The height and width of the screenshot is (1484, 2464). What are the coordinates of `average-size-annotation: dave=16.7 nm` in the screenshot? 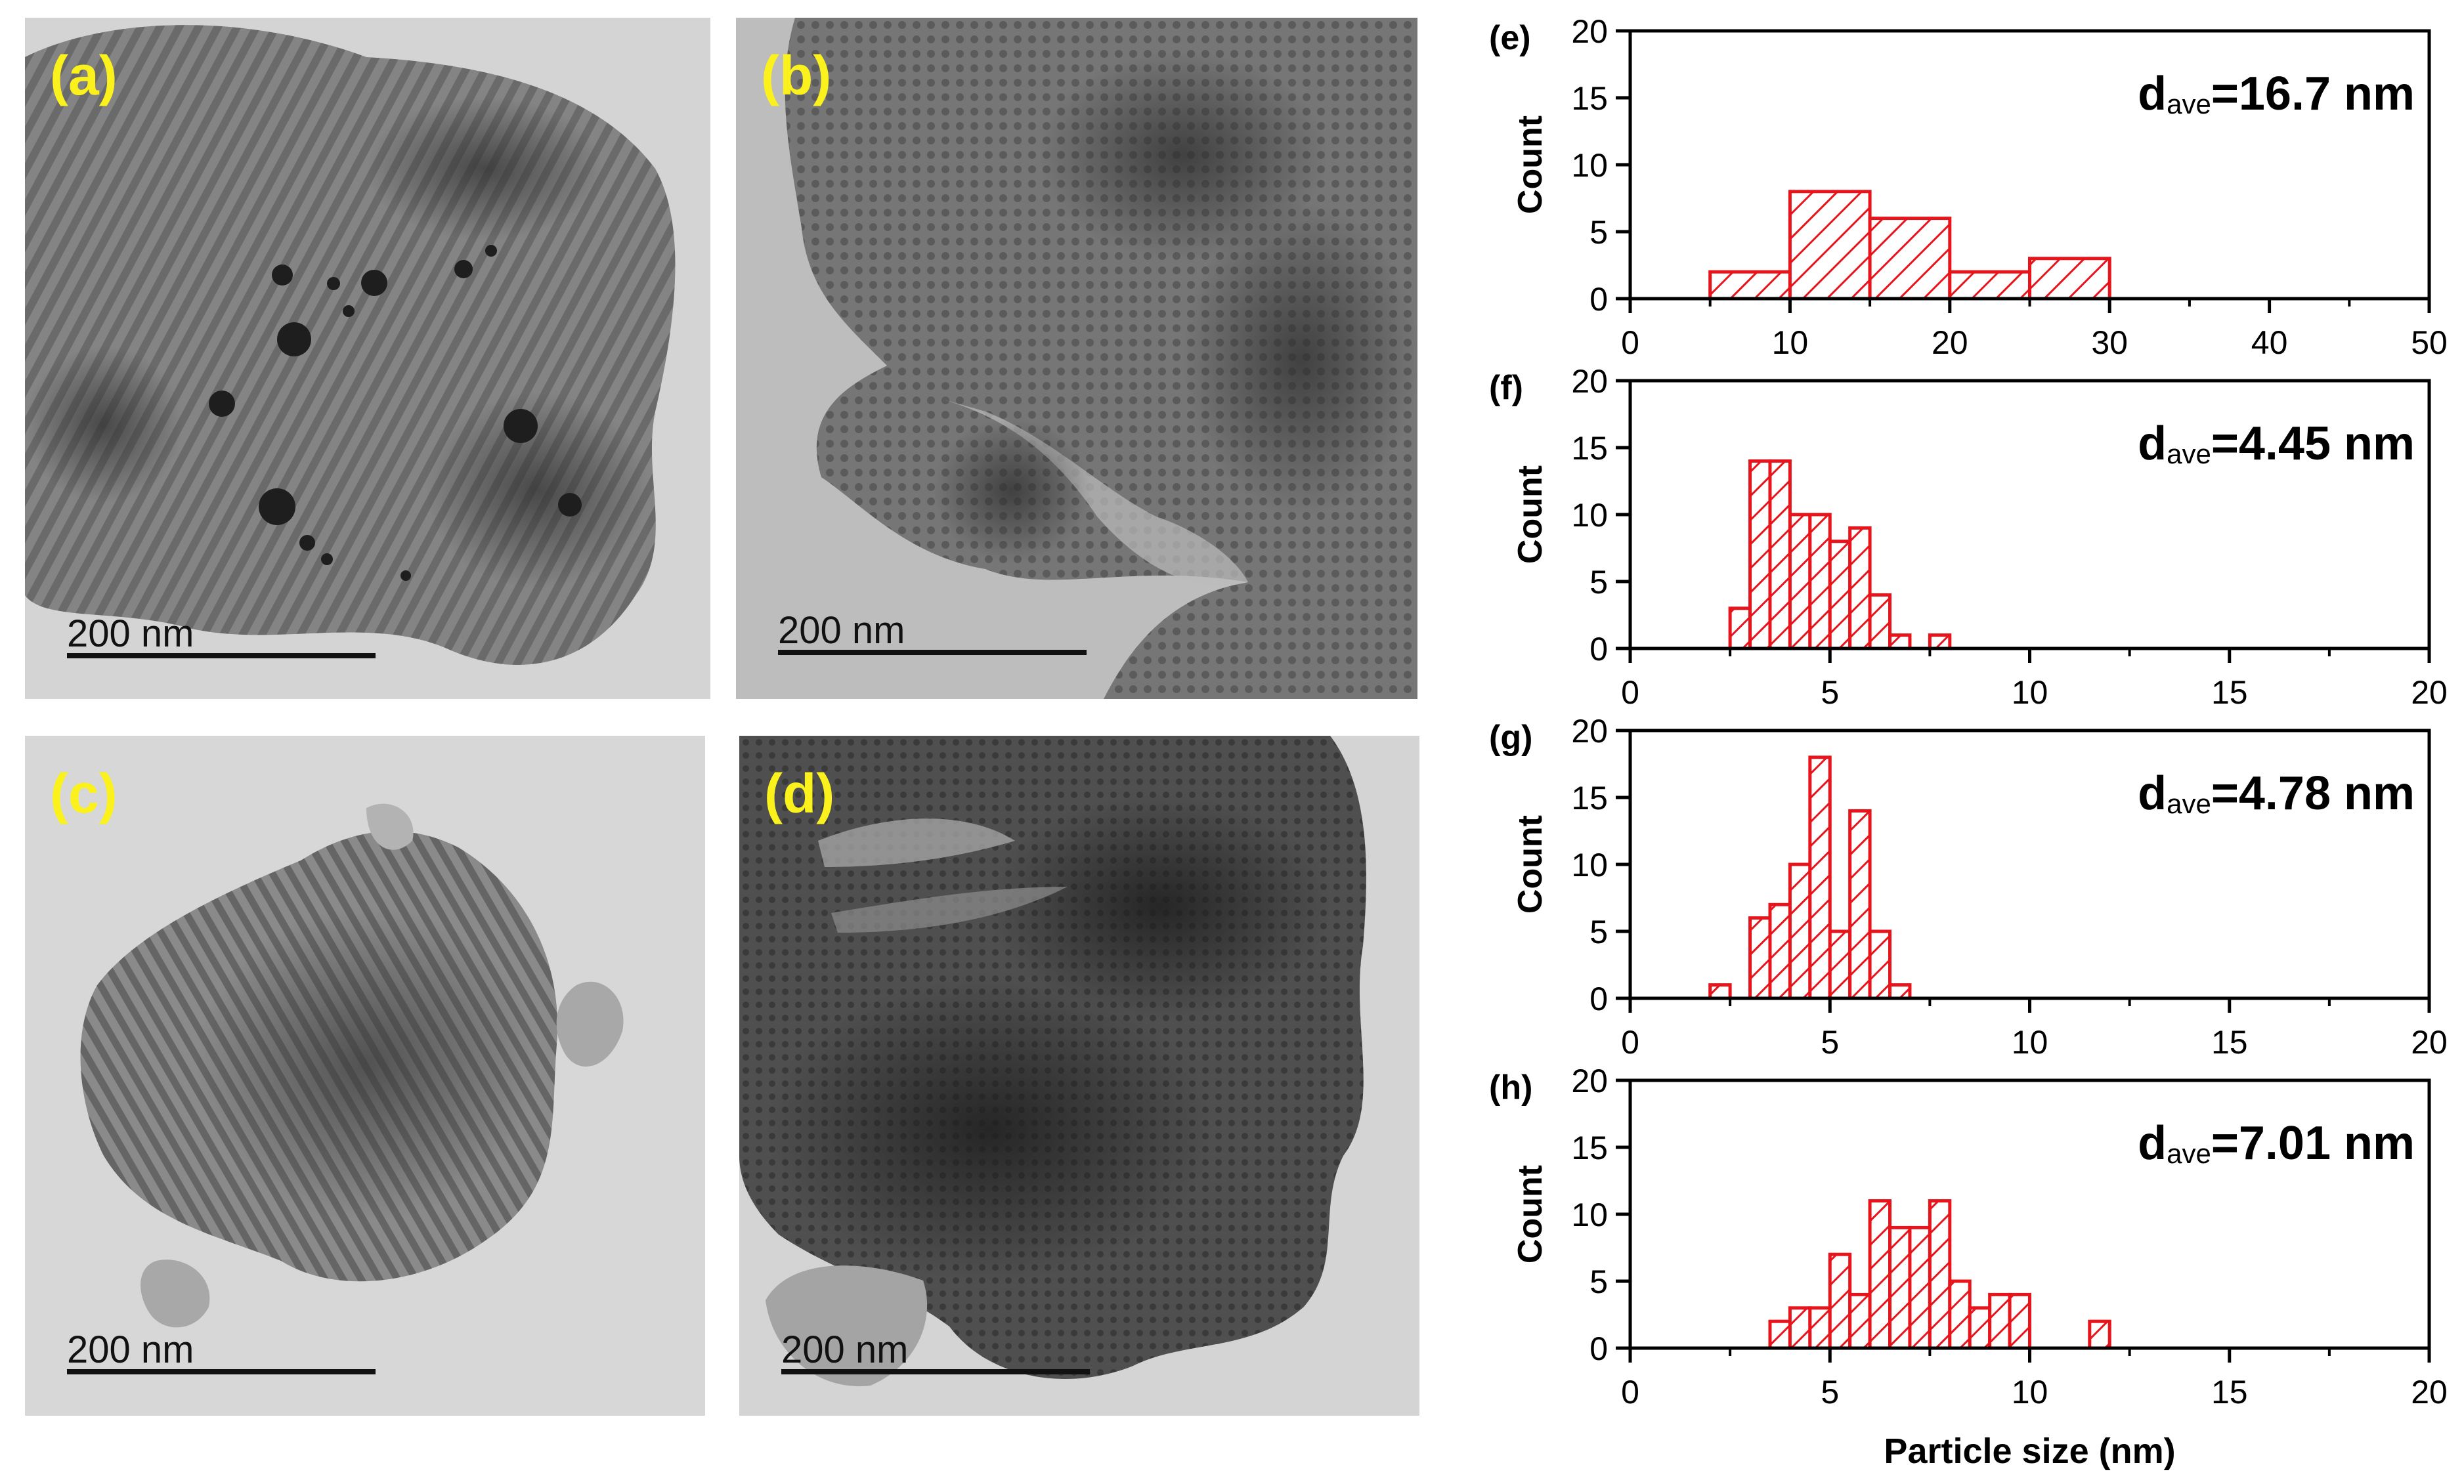 It's located at (2276, 94).